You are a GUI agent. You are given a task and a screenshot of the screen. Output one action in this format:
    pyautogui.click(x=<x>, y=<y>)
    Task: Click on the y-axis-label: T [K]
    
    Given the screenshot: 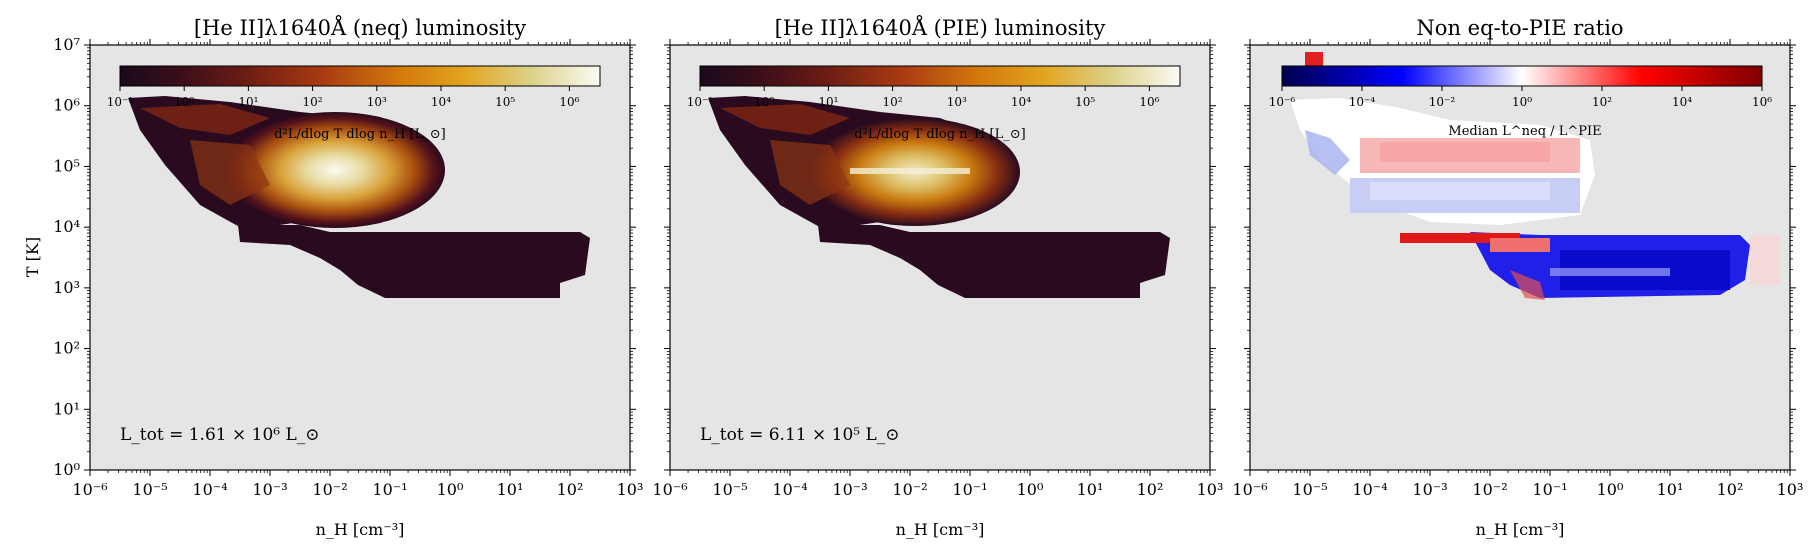 What is the action you would take?
    pyautogui.click(x=32, y=257)
    